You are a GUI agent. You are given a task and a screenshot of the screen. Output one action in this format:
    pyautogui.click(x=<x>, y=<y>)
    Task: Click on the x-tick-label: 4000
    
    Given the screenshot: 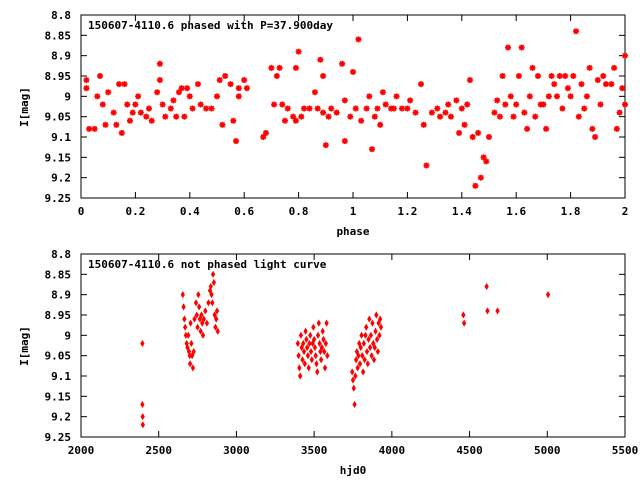 What is the action you would take?
    pyautogui.click(x=392, y=450)
    